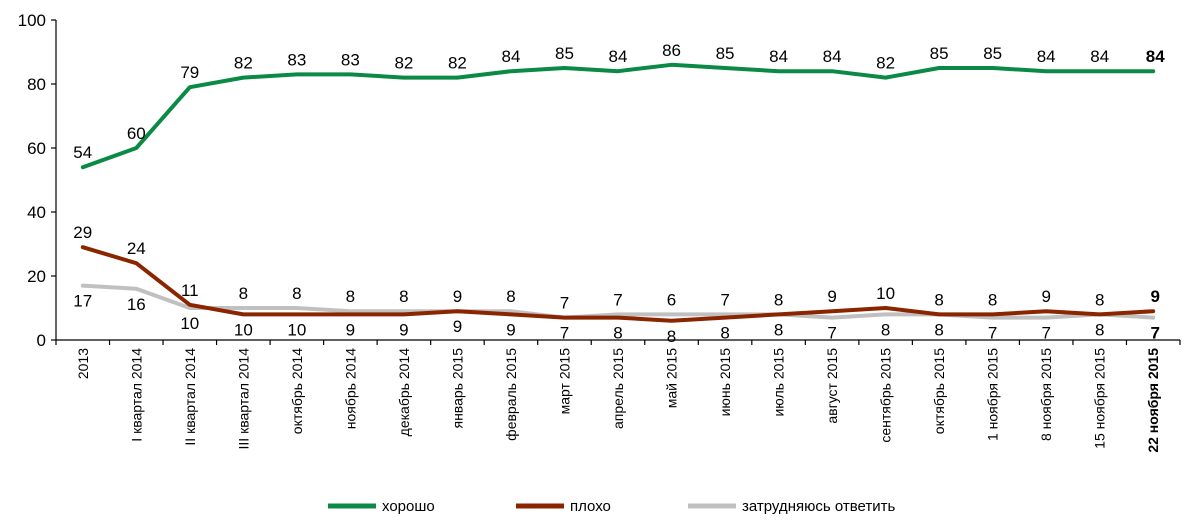  I want to click on x-category-label: 22 ноября 2015, so click(1153, 400).